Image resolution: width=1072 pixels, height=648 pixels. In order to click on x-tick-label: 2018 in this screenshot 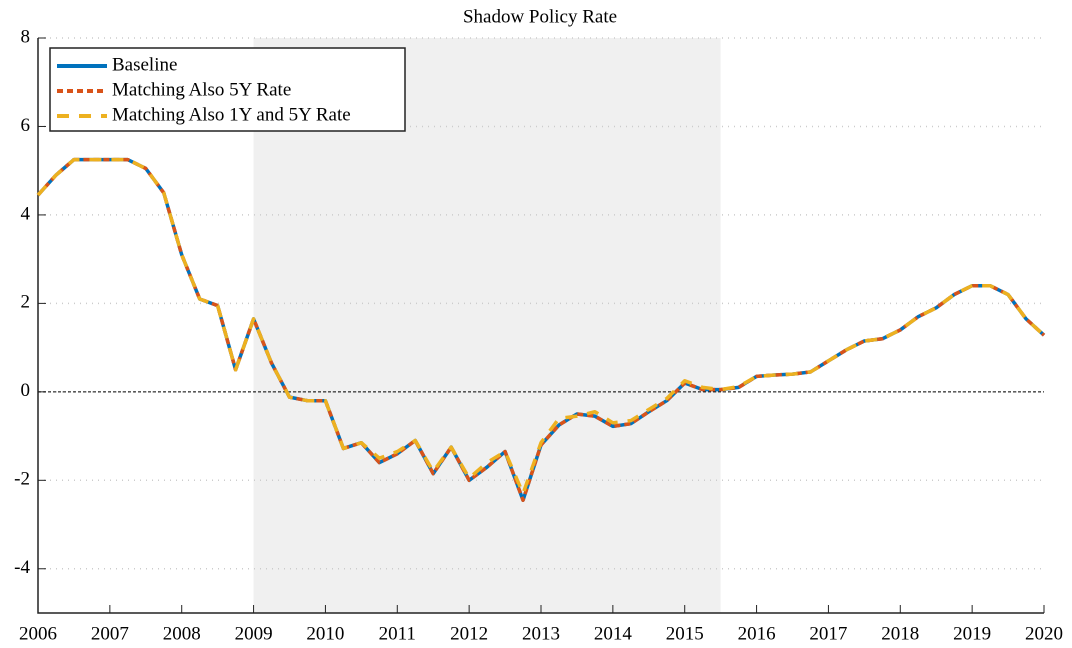, I will do `click(900, 633)`.